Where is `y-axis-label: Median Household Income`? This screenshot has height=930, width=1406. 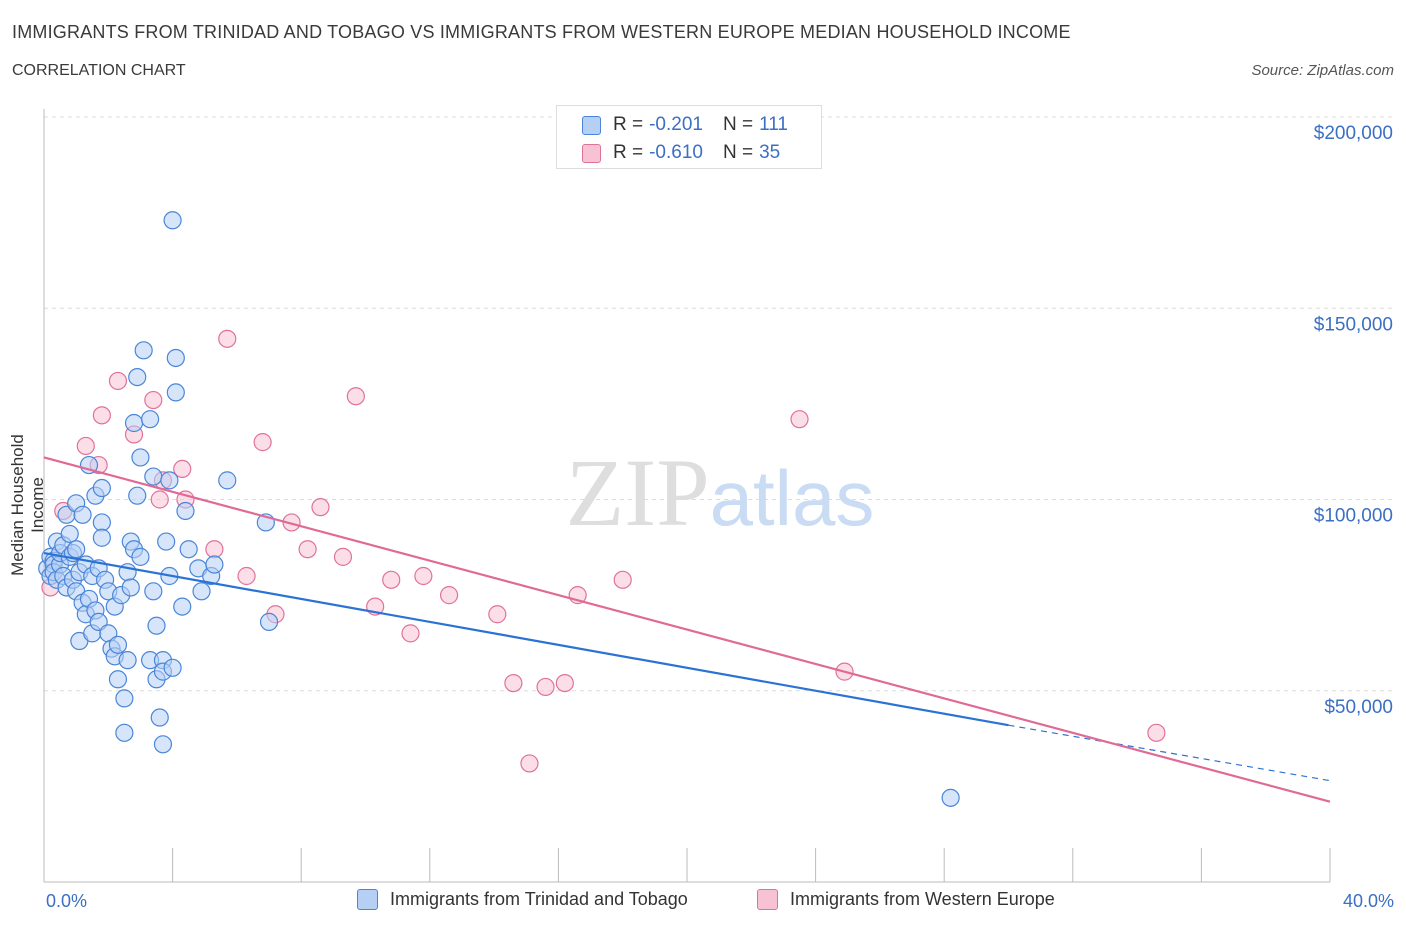
y-axis-label: Median Household Income is located at coordinates (27, 505).